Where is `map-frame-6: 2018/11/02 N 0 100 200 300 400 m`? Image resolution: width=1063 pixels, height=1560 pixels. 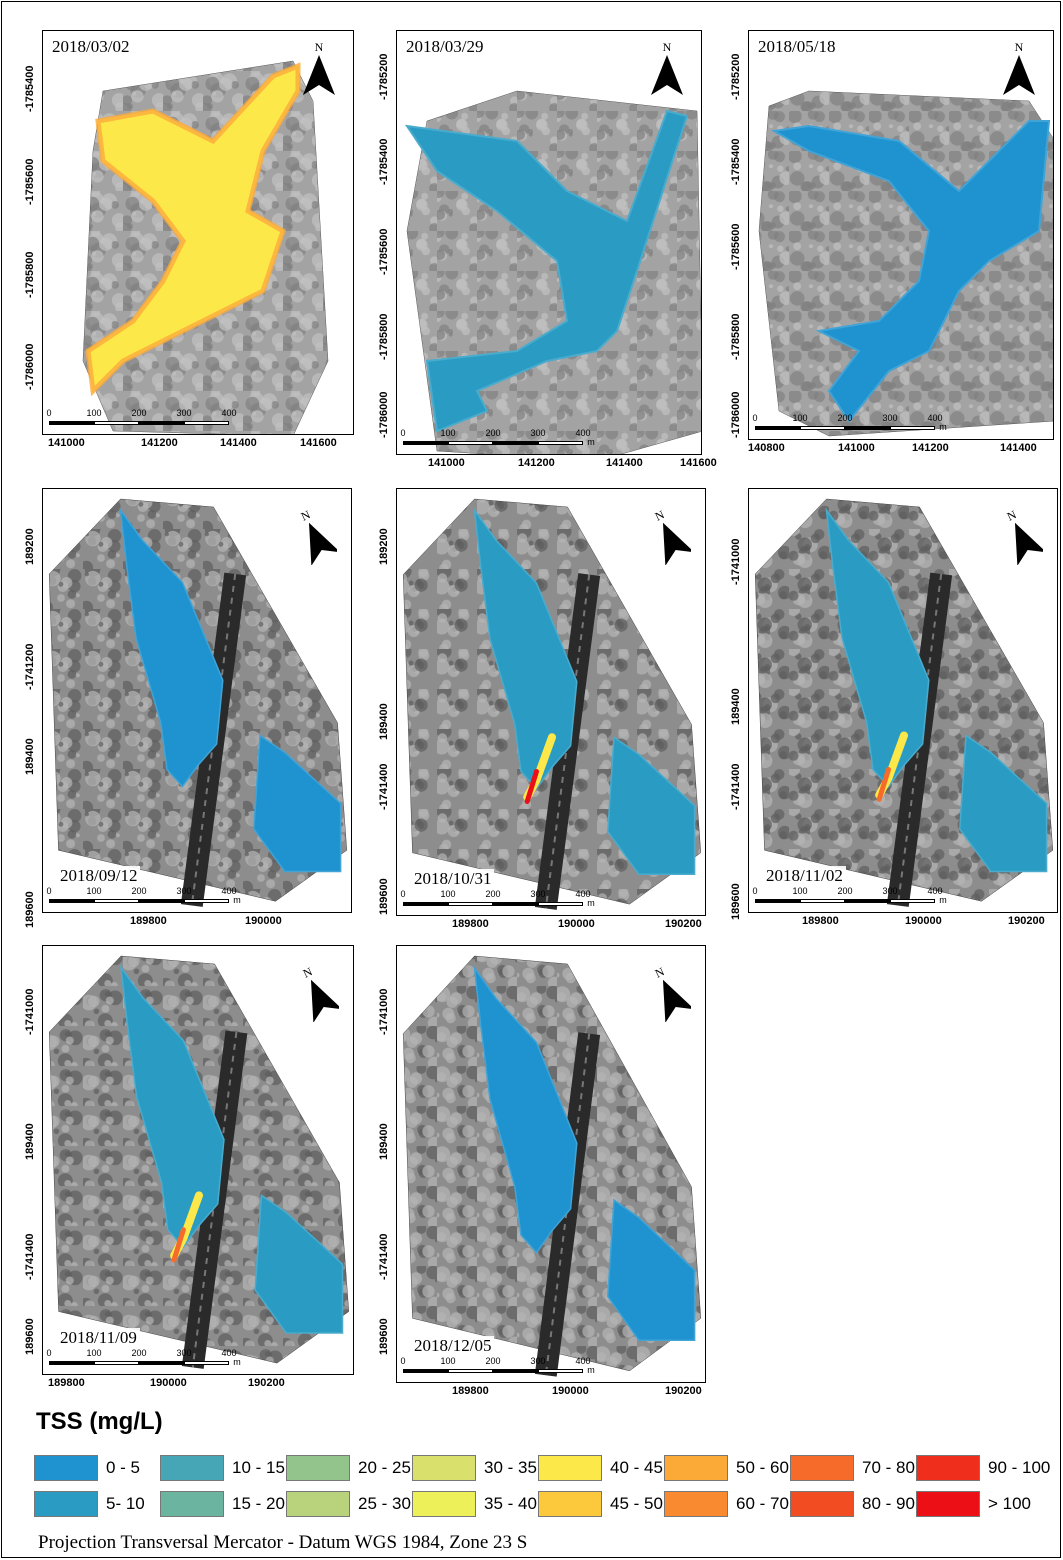 map-frame-6: 2018/11/02 N 0 100 200 300 400 m is located at coordinates (903, 700).